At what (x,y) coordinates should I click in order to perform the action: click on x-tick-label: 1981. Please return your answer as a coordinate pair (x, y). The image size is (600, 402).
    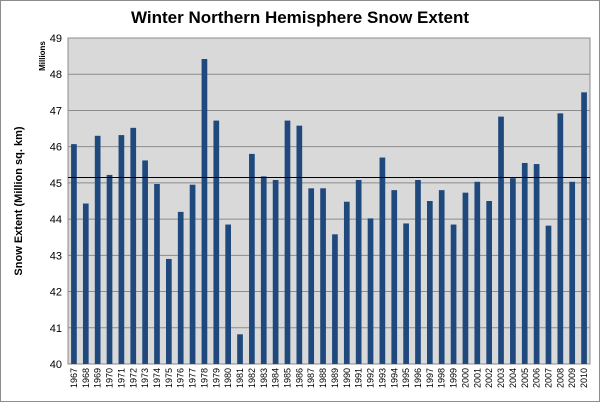
    Looking at the image, I should click on (240, 378).